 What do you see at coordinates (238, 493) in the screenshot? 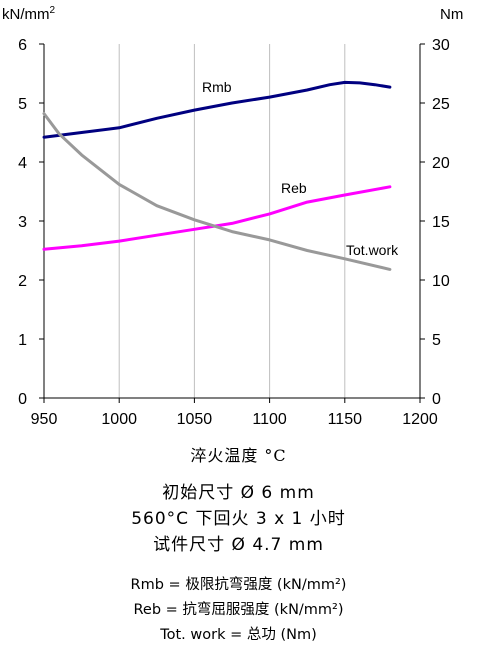
I see `initial-size-caption: 初始尺寸 Ø 6 mm` at bounding box center [238, 493].